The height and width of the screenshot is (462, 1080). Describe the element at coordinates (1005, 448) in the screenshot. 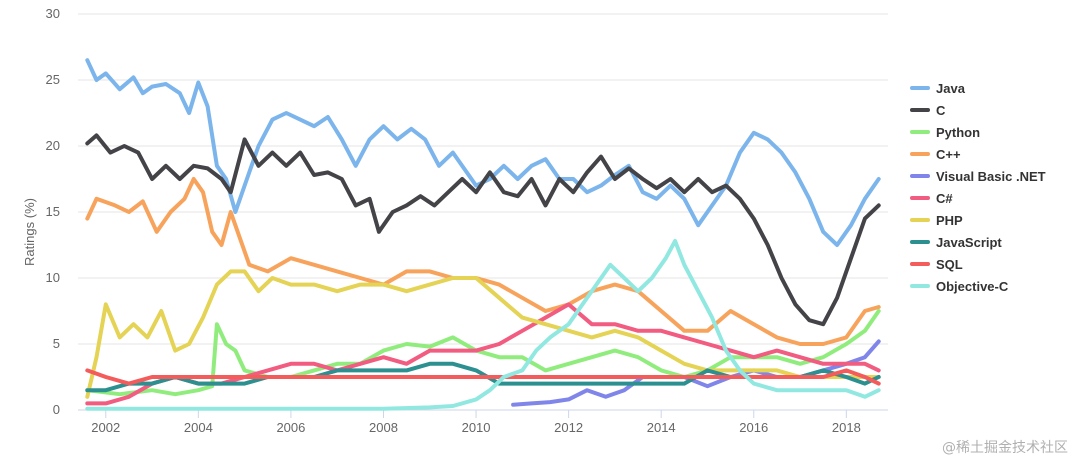

I see `watermark-text: @稀土掘金技术社区` at that location.